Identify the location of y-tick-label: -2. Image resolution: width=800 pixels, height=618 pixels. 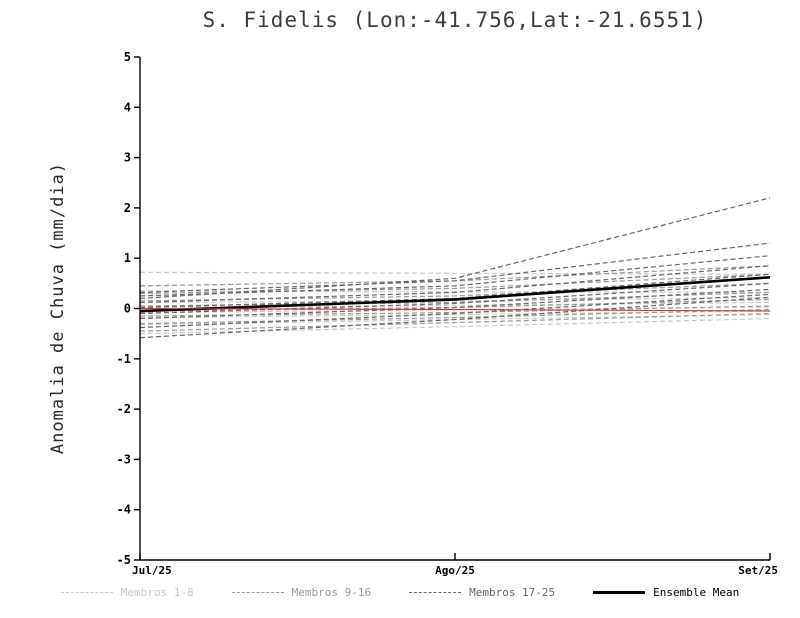
(124, 409).